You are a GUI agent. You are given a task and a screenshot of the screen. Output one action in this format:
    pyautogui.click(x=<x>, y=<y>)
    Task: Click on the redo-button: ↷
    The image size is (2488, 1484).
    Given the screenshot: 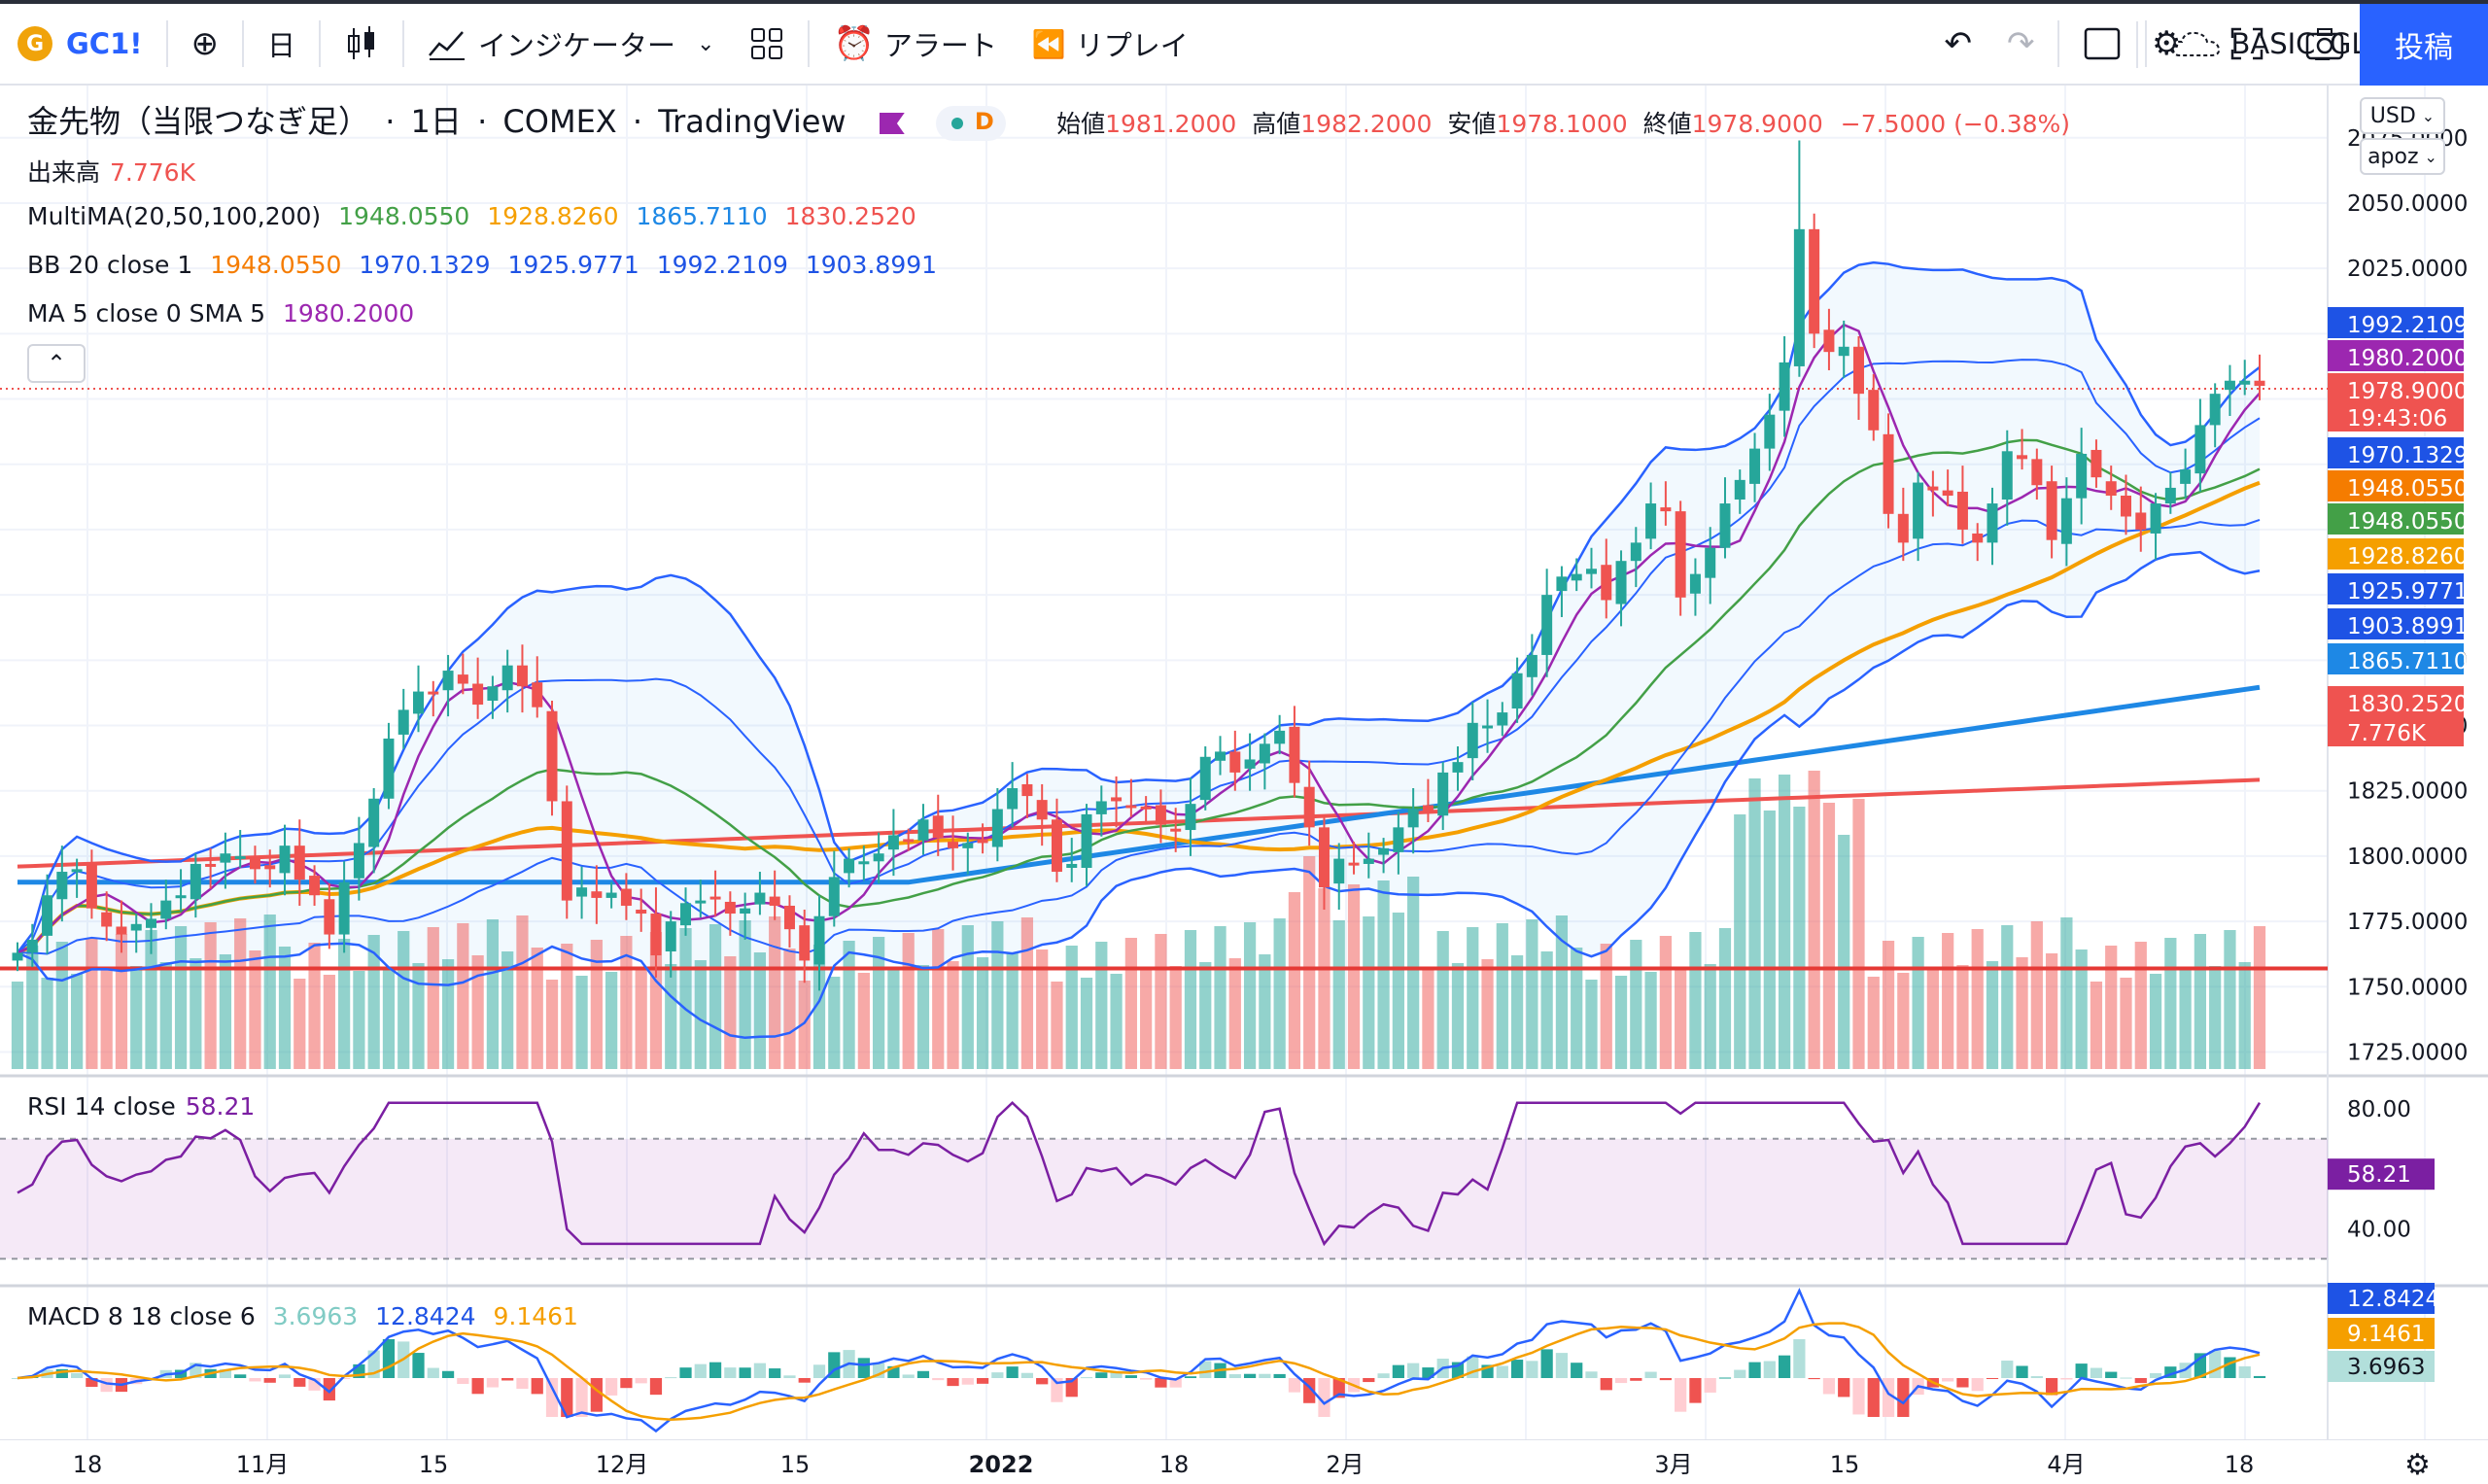 What is the action you would take?
    pyautogui.click(x=2021, y=44)
    